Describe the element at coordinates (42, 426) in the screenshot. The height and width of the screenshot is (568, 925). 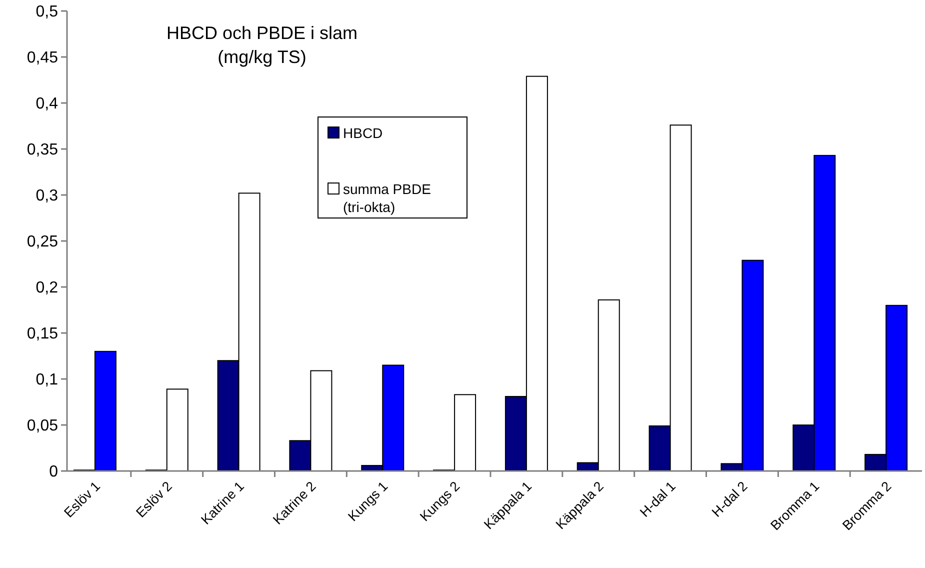
I see `y-tick-label: 0,05` at that location.